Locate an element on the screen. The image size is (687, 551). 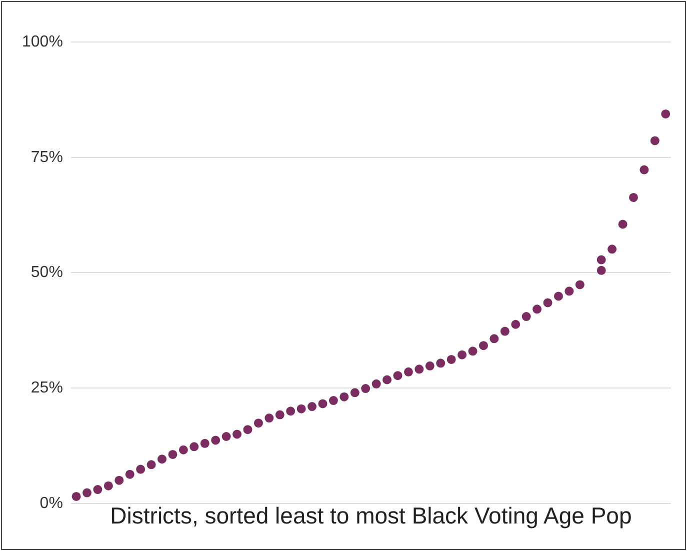
y-tick-label: 50% is located at coordinates (46, 273).